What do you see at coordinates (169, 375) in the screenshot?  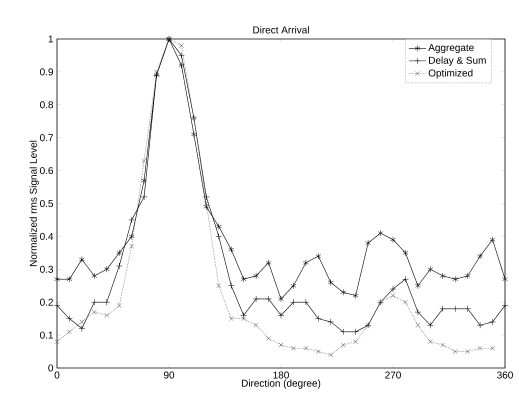 I see `x-tick-label: 90` at bounding box center [169, 375].